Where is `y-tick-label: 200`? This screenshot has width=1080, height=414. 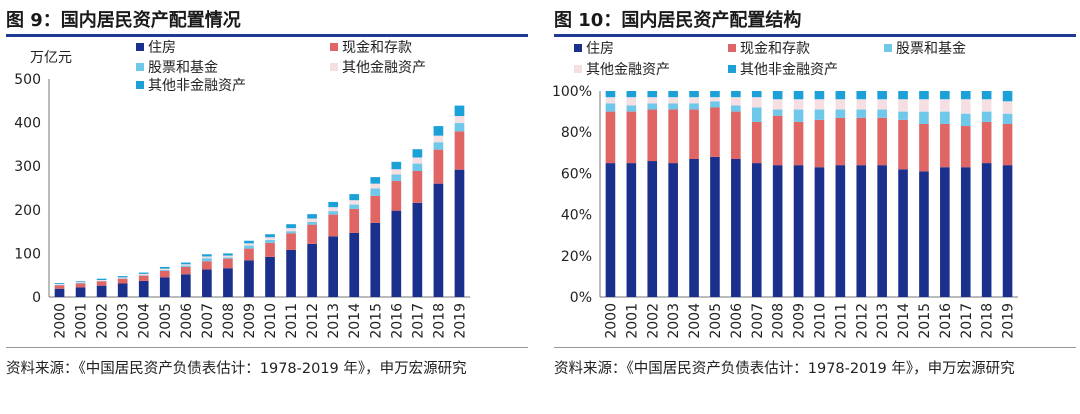
y-tick-label: 200 is located at coordinates (27, 211).